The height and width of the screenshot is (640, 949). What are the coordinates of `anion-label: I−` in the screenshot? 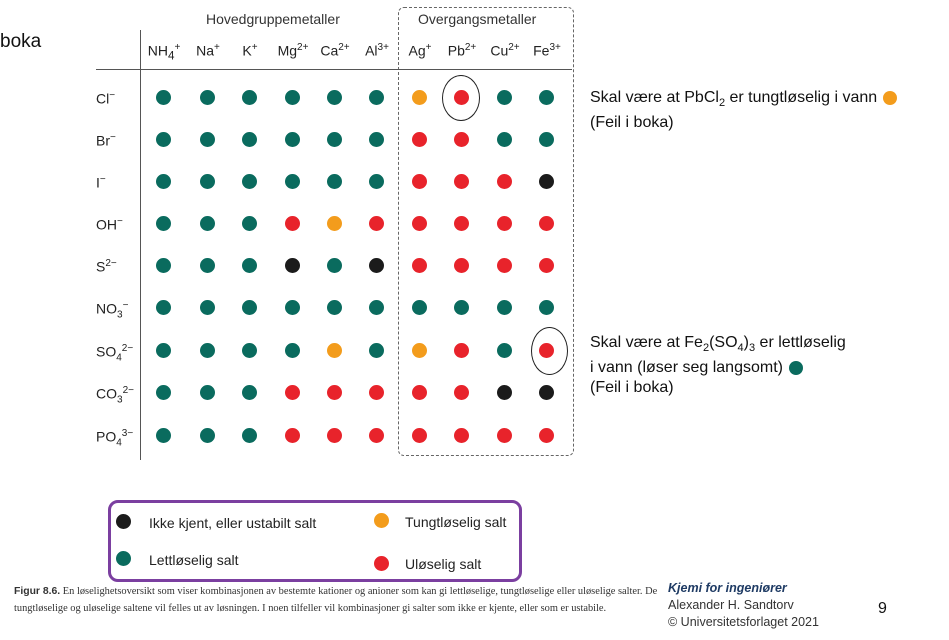 It's located at (101, 182).